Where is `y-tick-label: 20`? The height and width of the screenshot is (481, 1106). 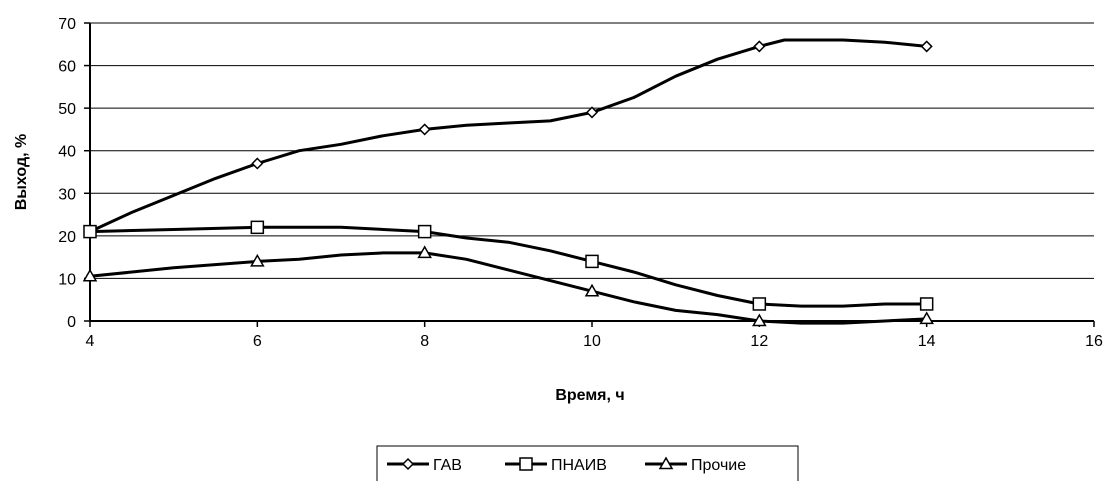 y-tick-label: 20 is located at coordinates (67, 237).